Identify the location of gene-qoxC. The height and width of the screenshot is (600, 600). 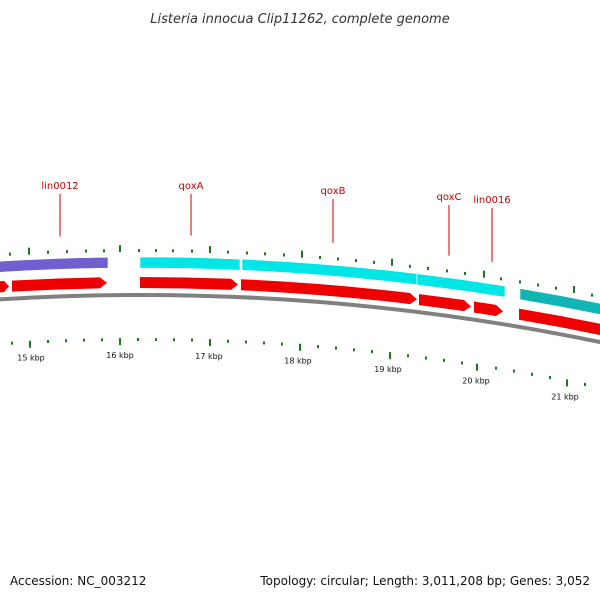
(461, 285).